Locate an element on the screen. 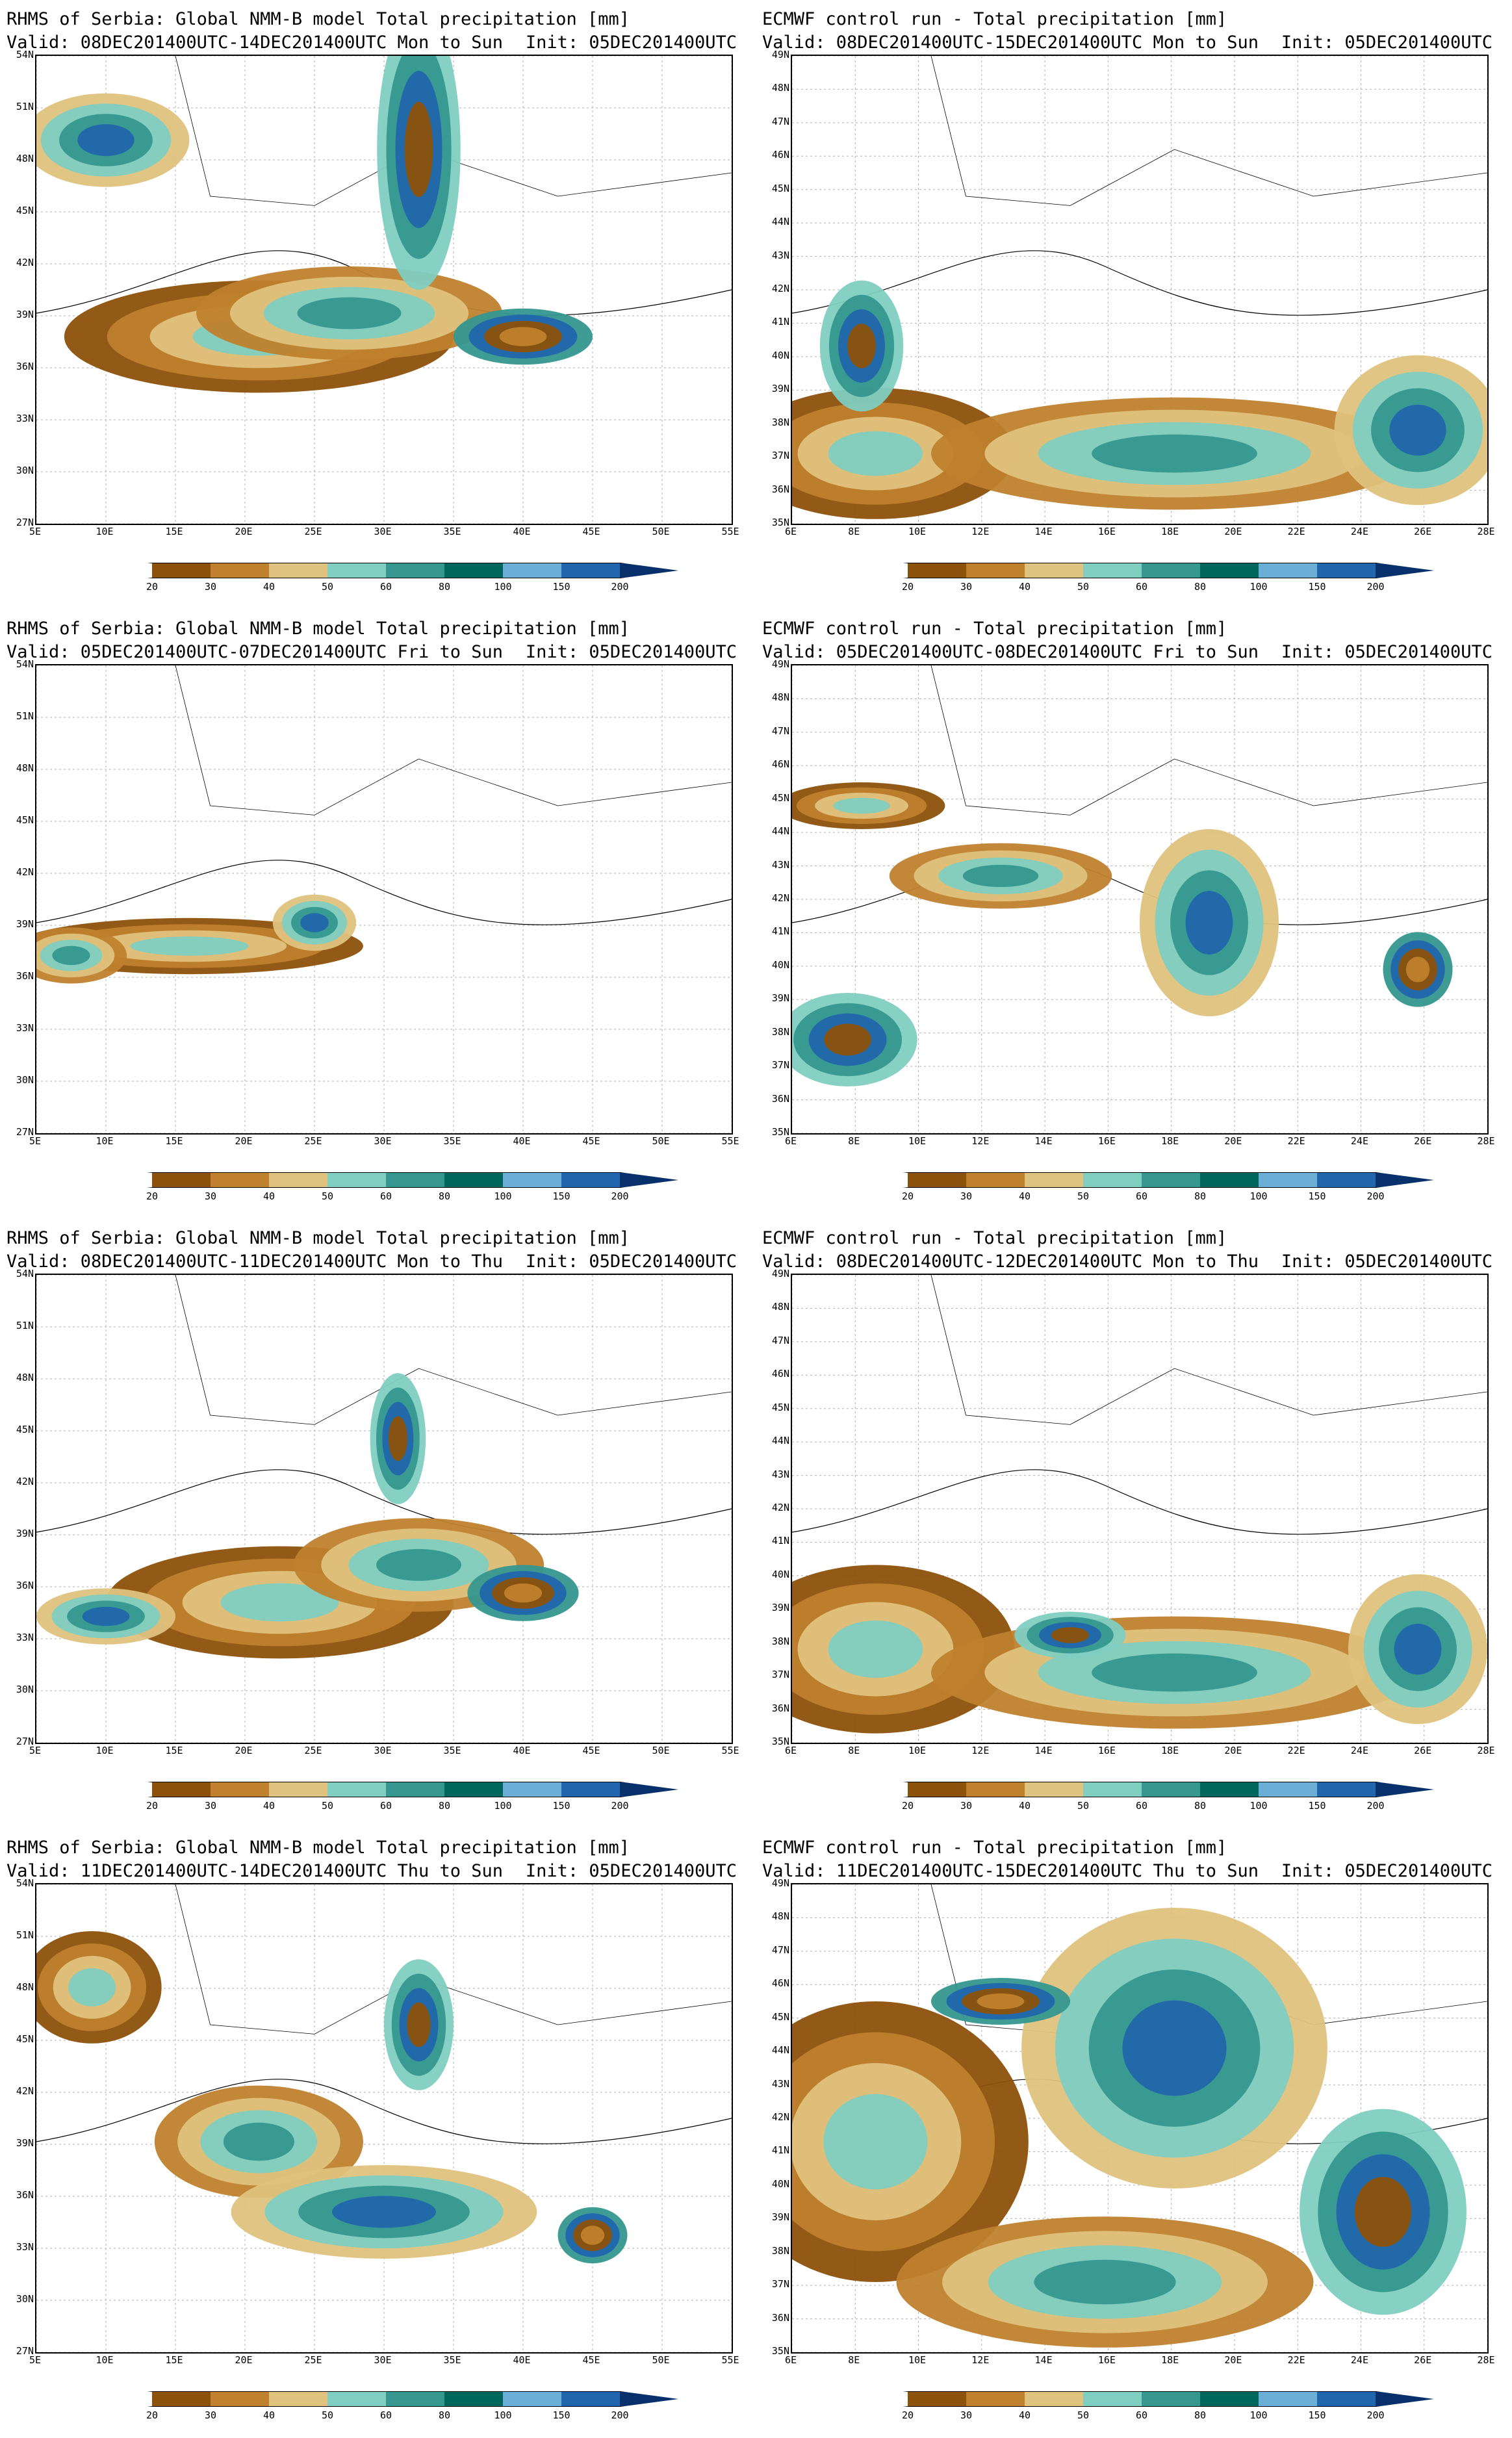 Image resolution: width=1512 pixels, height=2438 pixels. longitude-tick-label: 26E is located at coordinates (1423, 2360).